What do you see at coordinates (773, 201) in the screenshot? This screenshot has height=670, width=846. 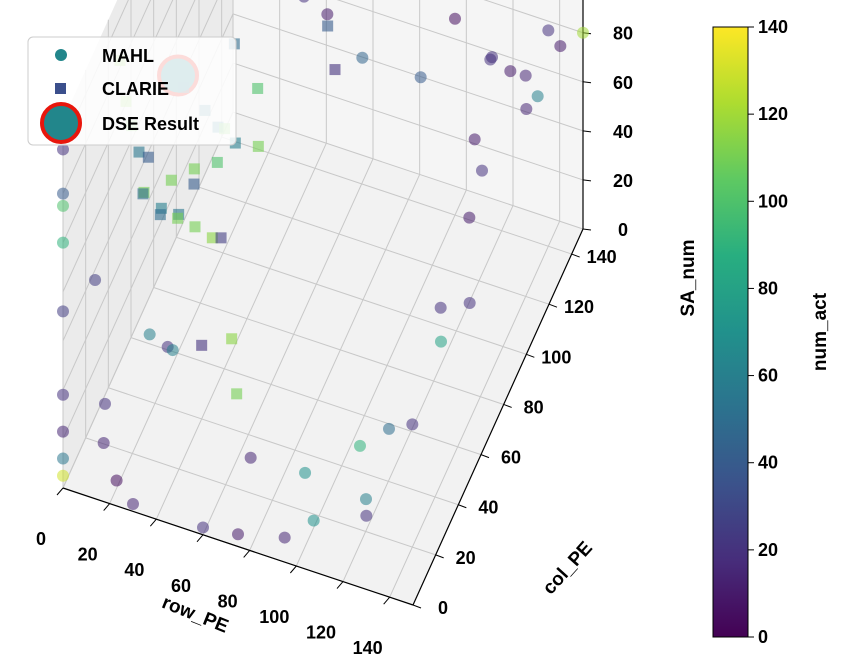 I see `colorbar-tick-label: 100` at bounding box center [773, 201].